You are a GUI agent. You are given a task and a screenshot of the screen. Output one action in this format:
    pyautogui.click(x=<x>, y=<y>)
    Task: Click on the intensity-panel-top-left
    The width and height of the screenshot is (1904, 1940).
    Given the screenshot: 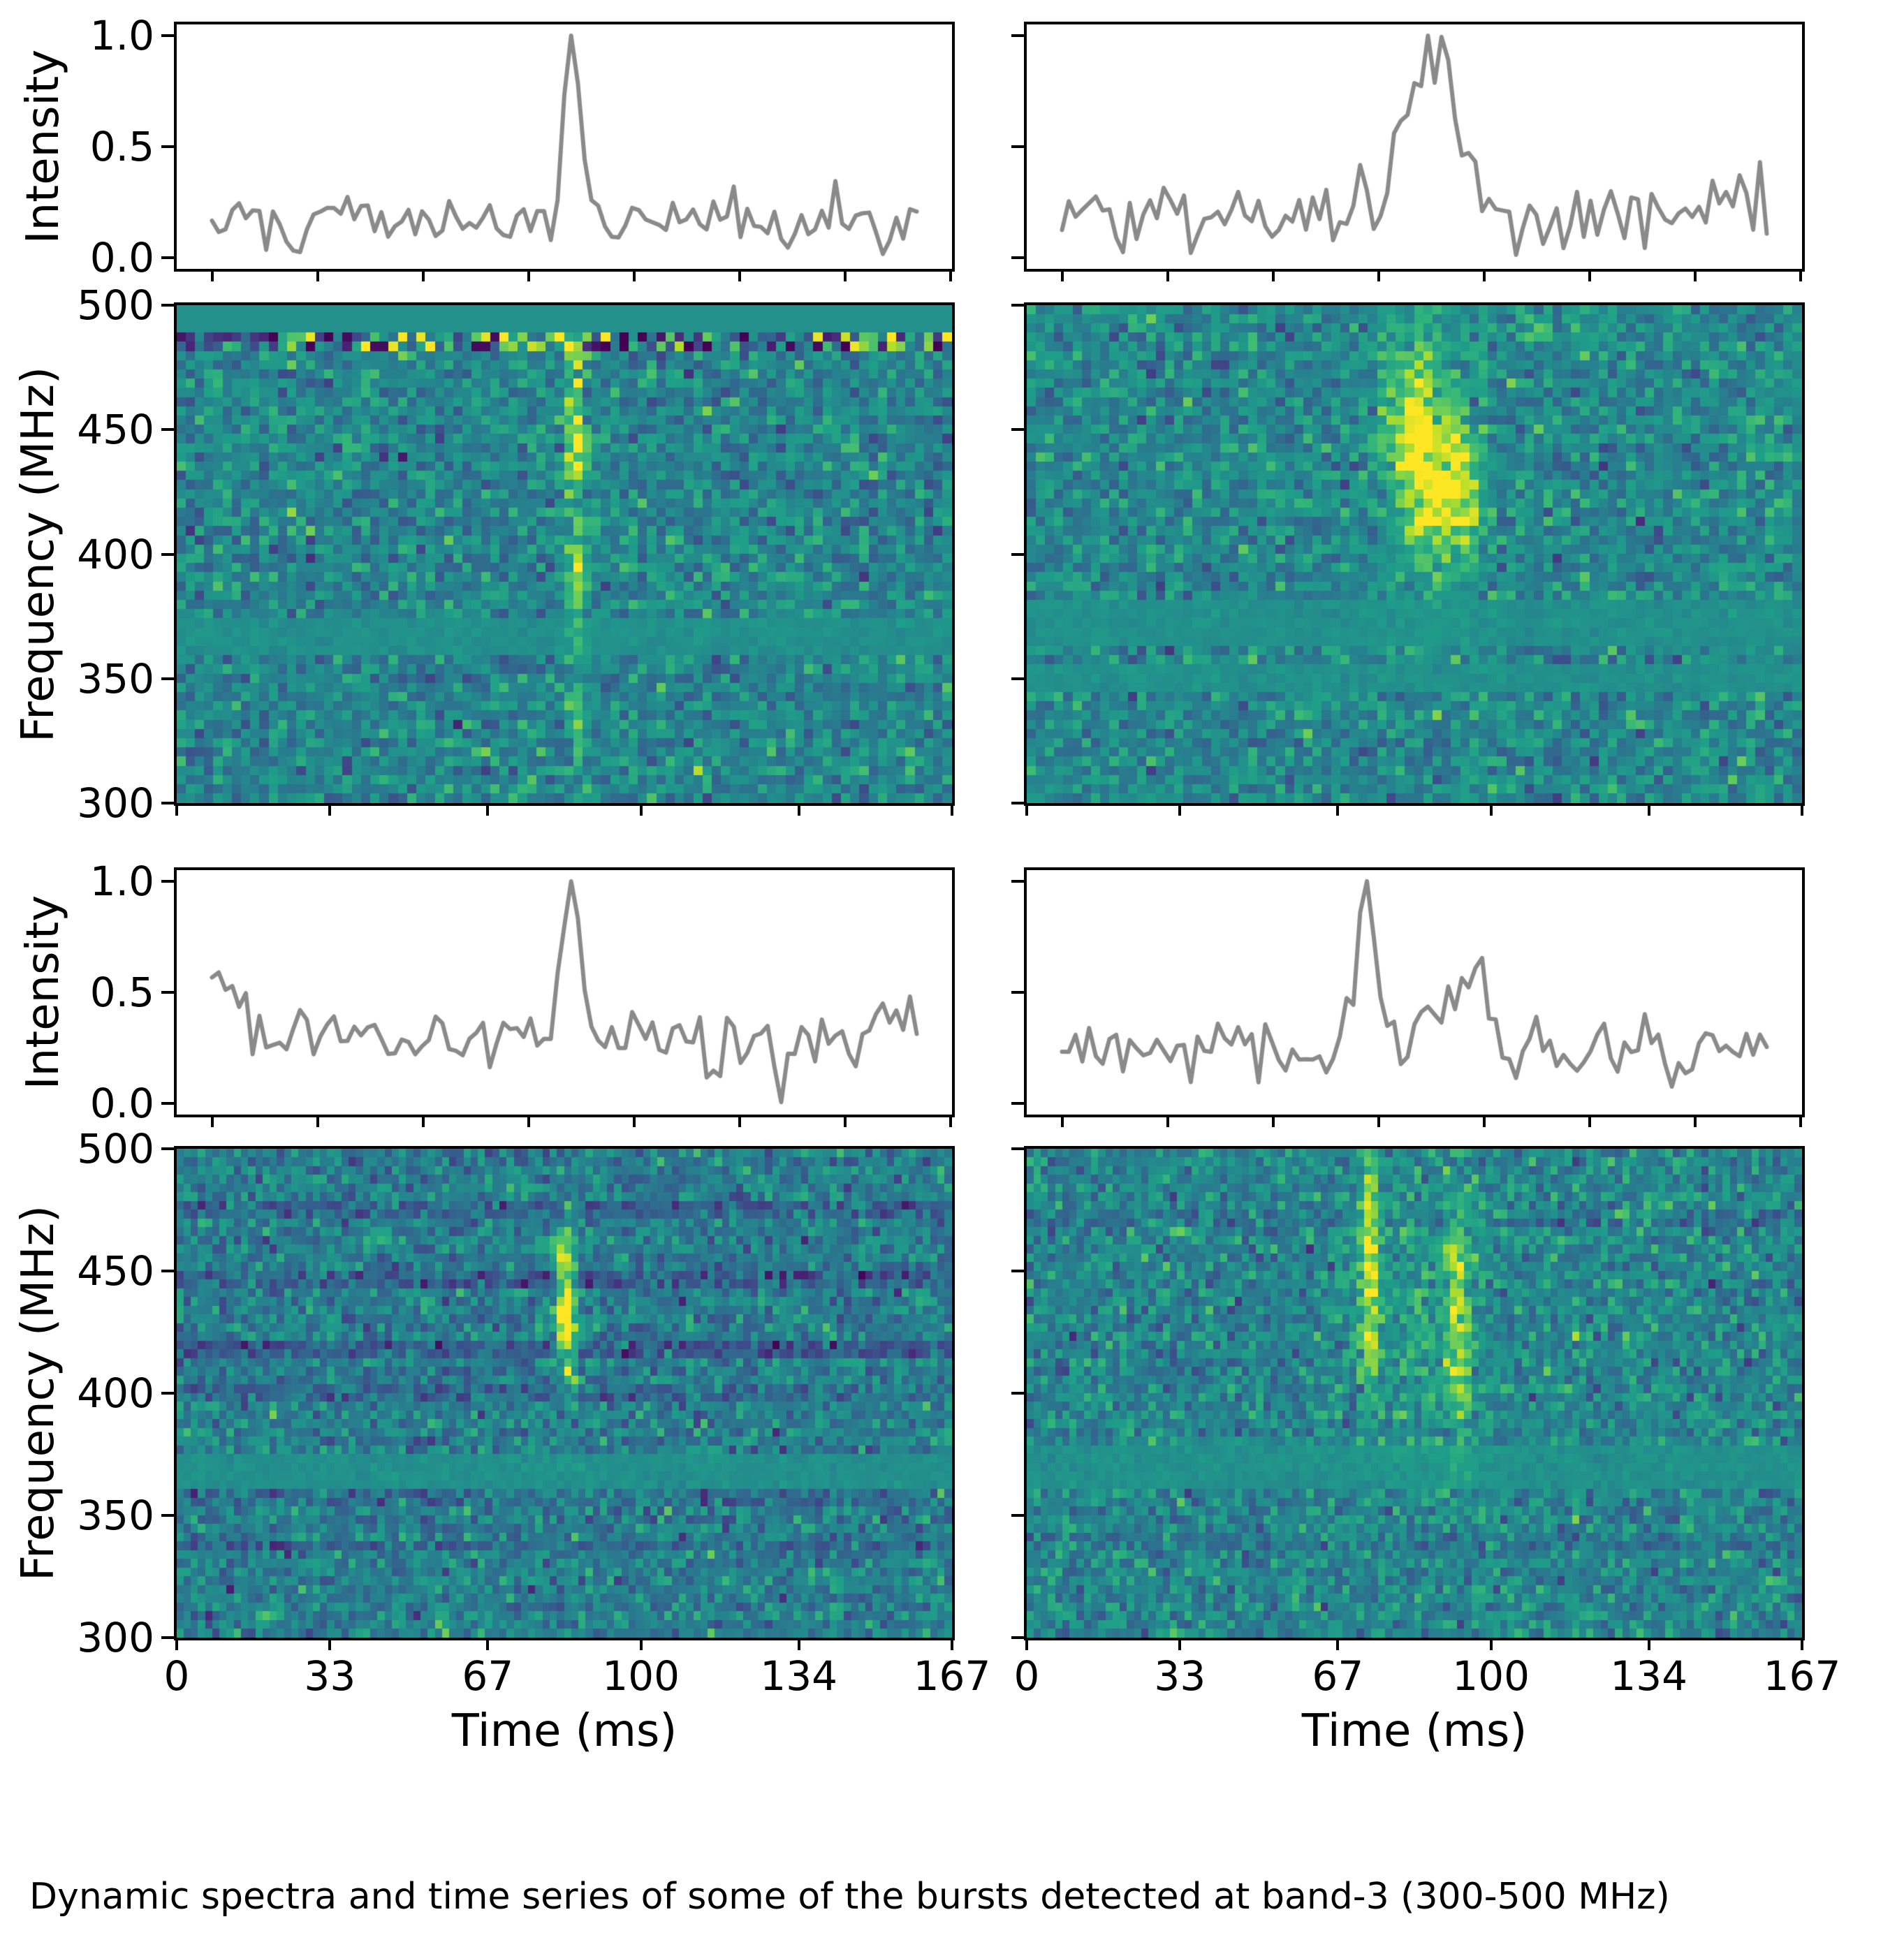 What is the action you would take?
    pyautogui.click(x=564, y=147)
    